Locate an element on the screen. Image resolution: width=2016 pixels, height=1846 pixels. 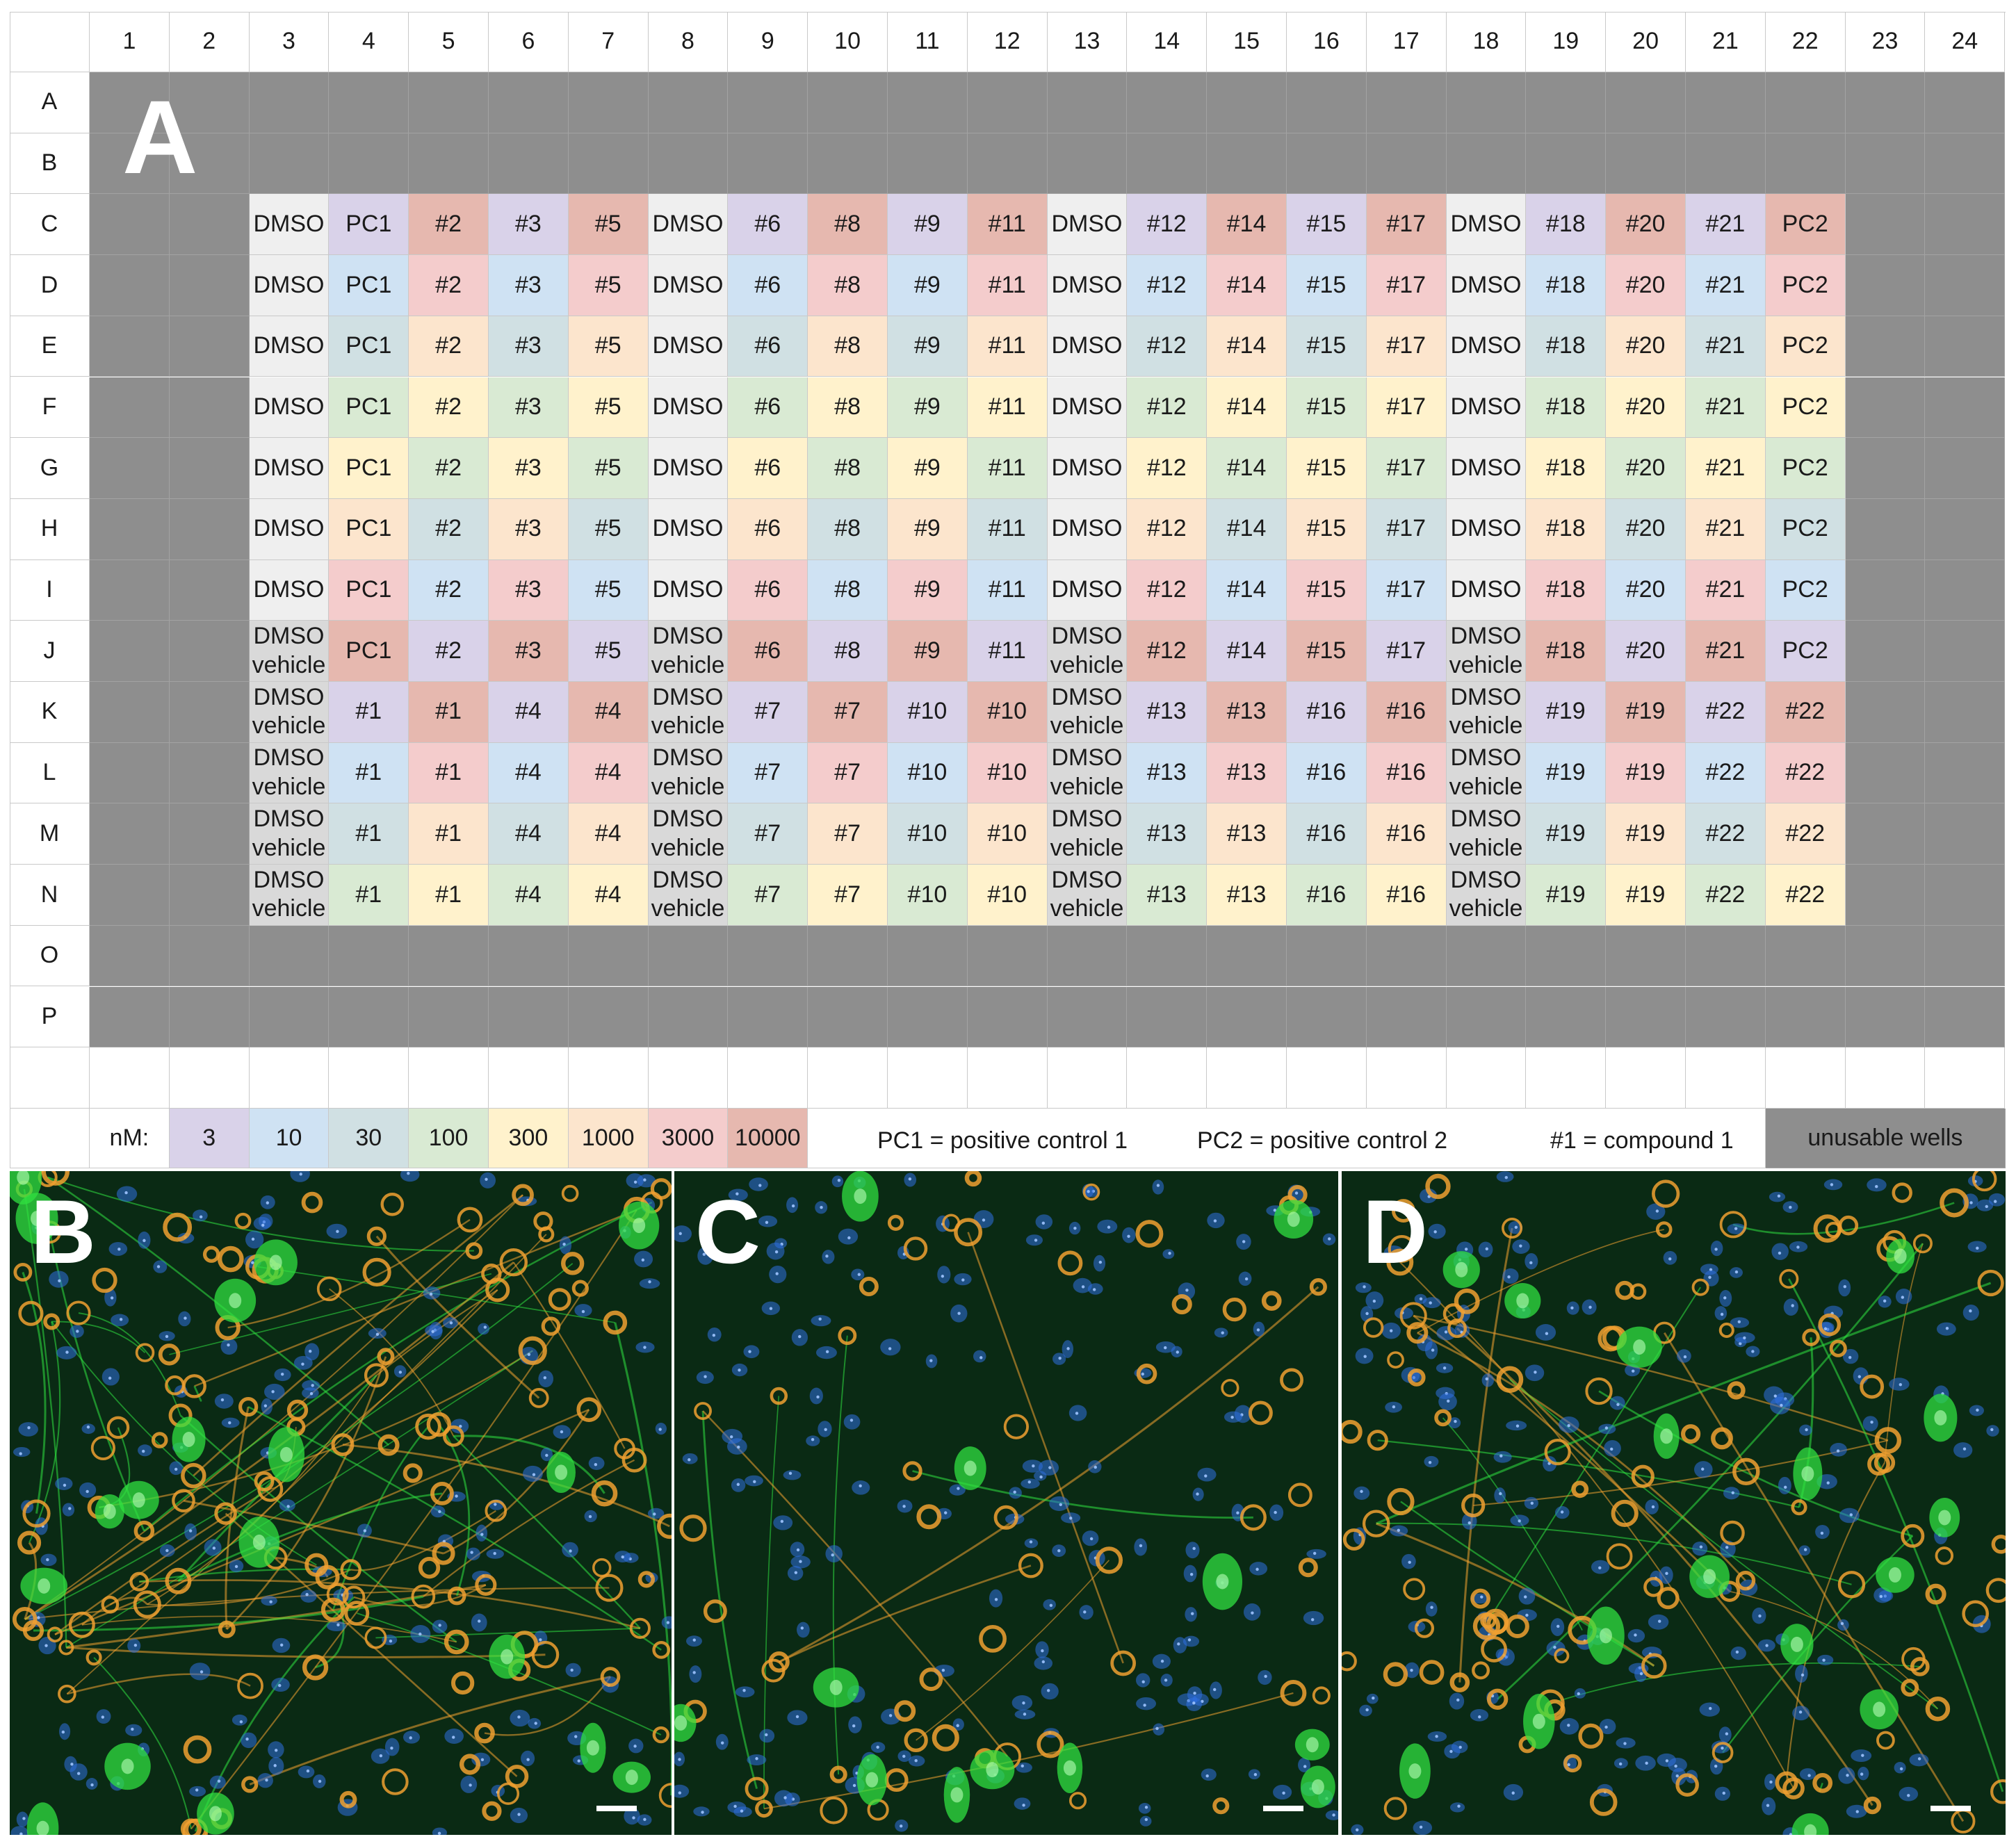
well: #21 is located at coordinates (1726, 225).